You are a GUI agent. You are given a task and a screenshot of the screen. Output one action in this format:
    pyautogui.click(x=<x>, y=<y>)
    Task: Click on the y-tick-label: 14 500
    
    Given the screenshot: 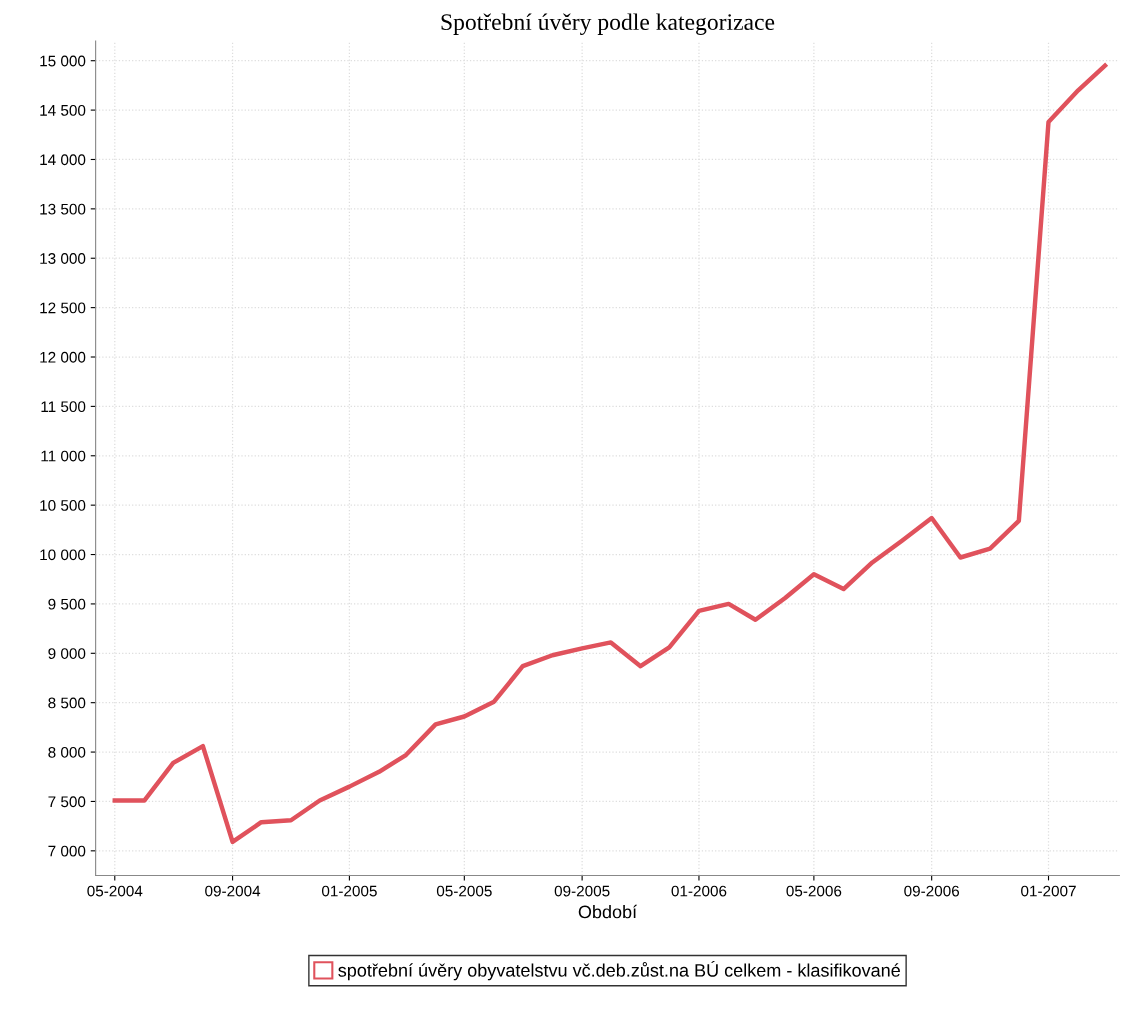 What is the action you would take?
    pyautogui.click(x=63, y=110)
    